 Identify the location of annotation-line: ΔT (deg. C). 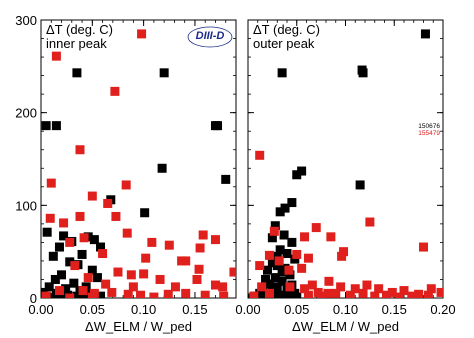
(286, 29).